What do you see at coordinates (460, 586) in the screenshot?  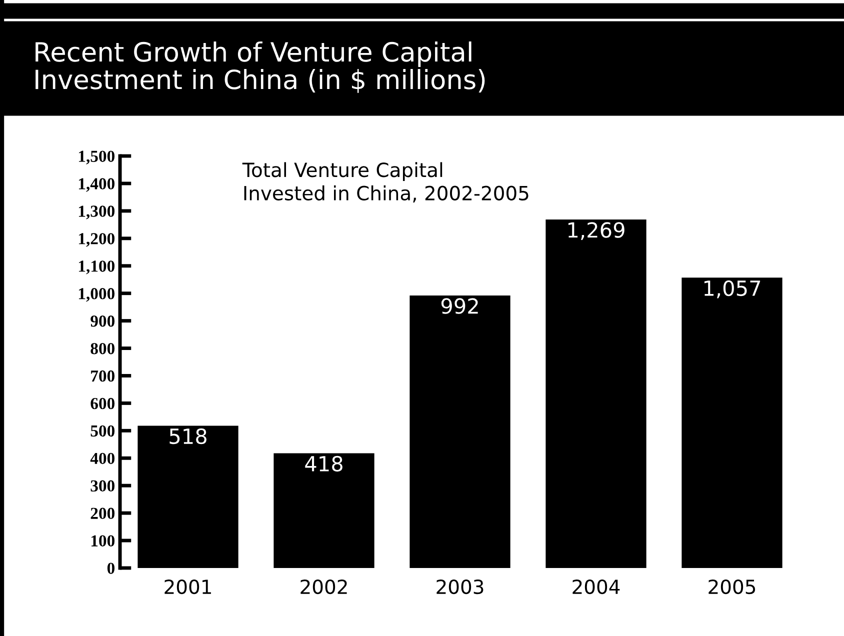 I see `x-tick-label: 2003` at bounding box center [460, 586].